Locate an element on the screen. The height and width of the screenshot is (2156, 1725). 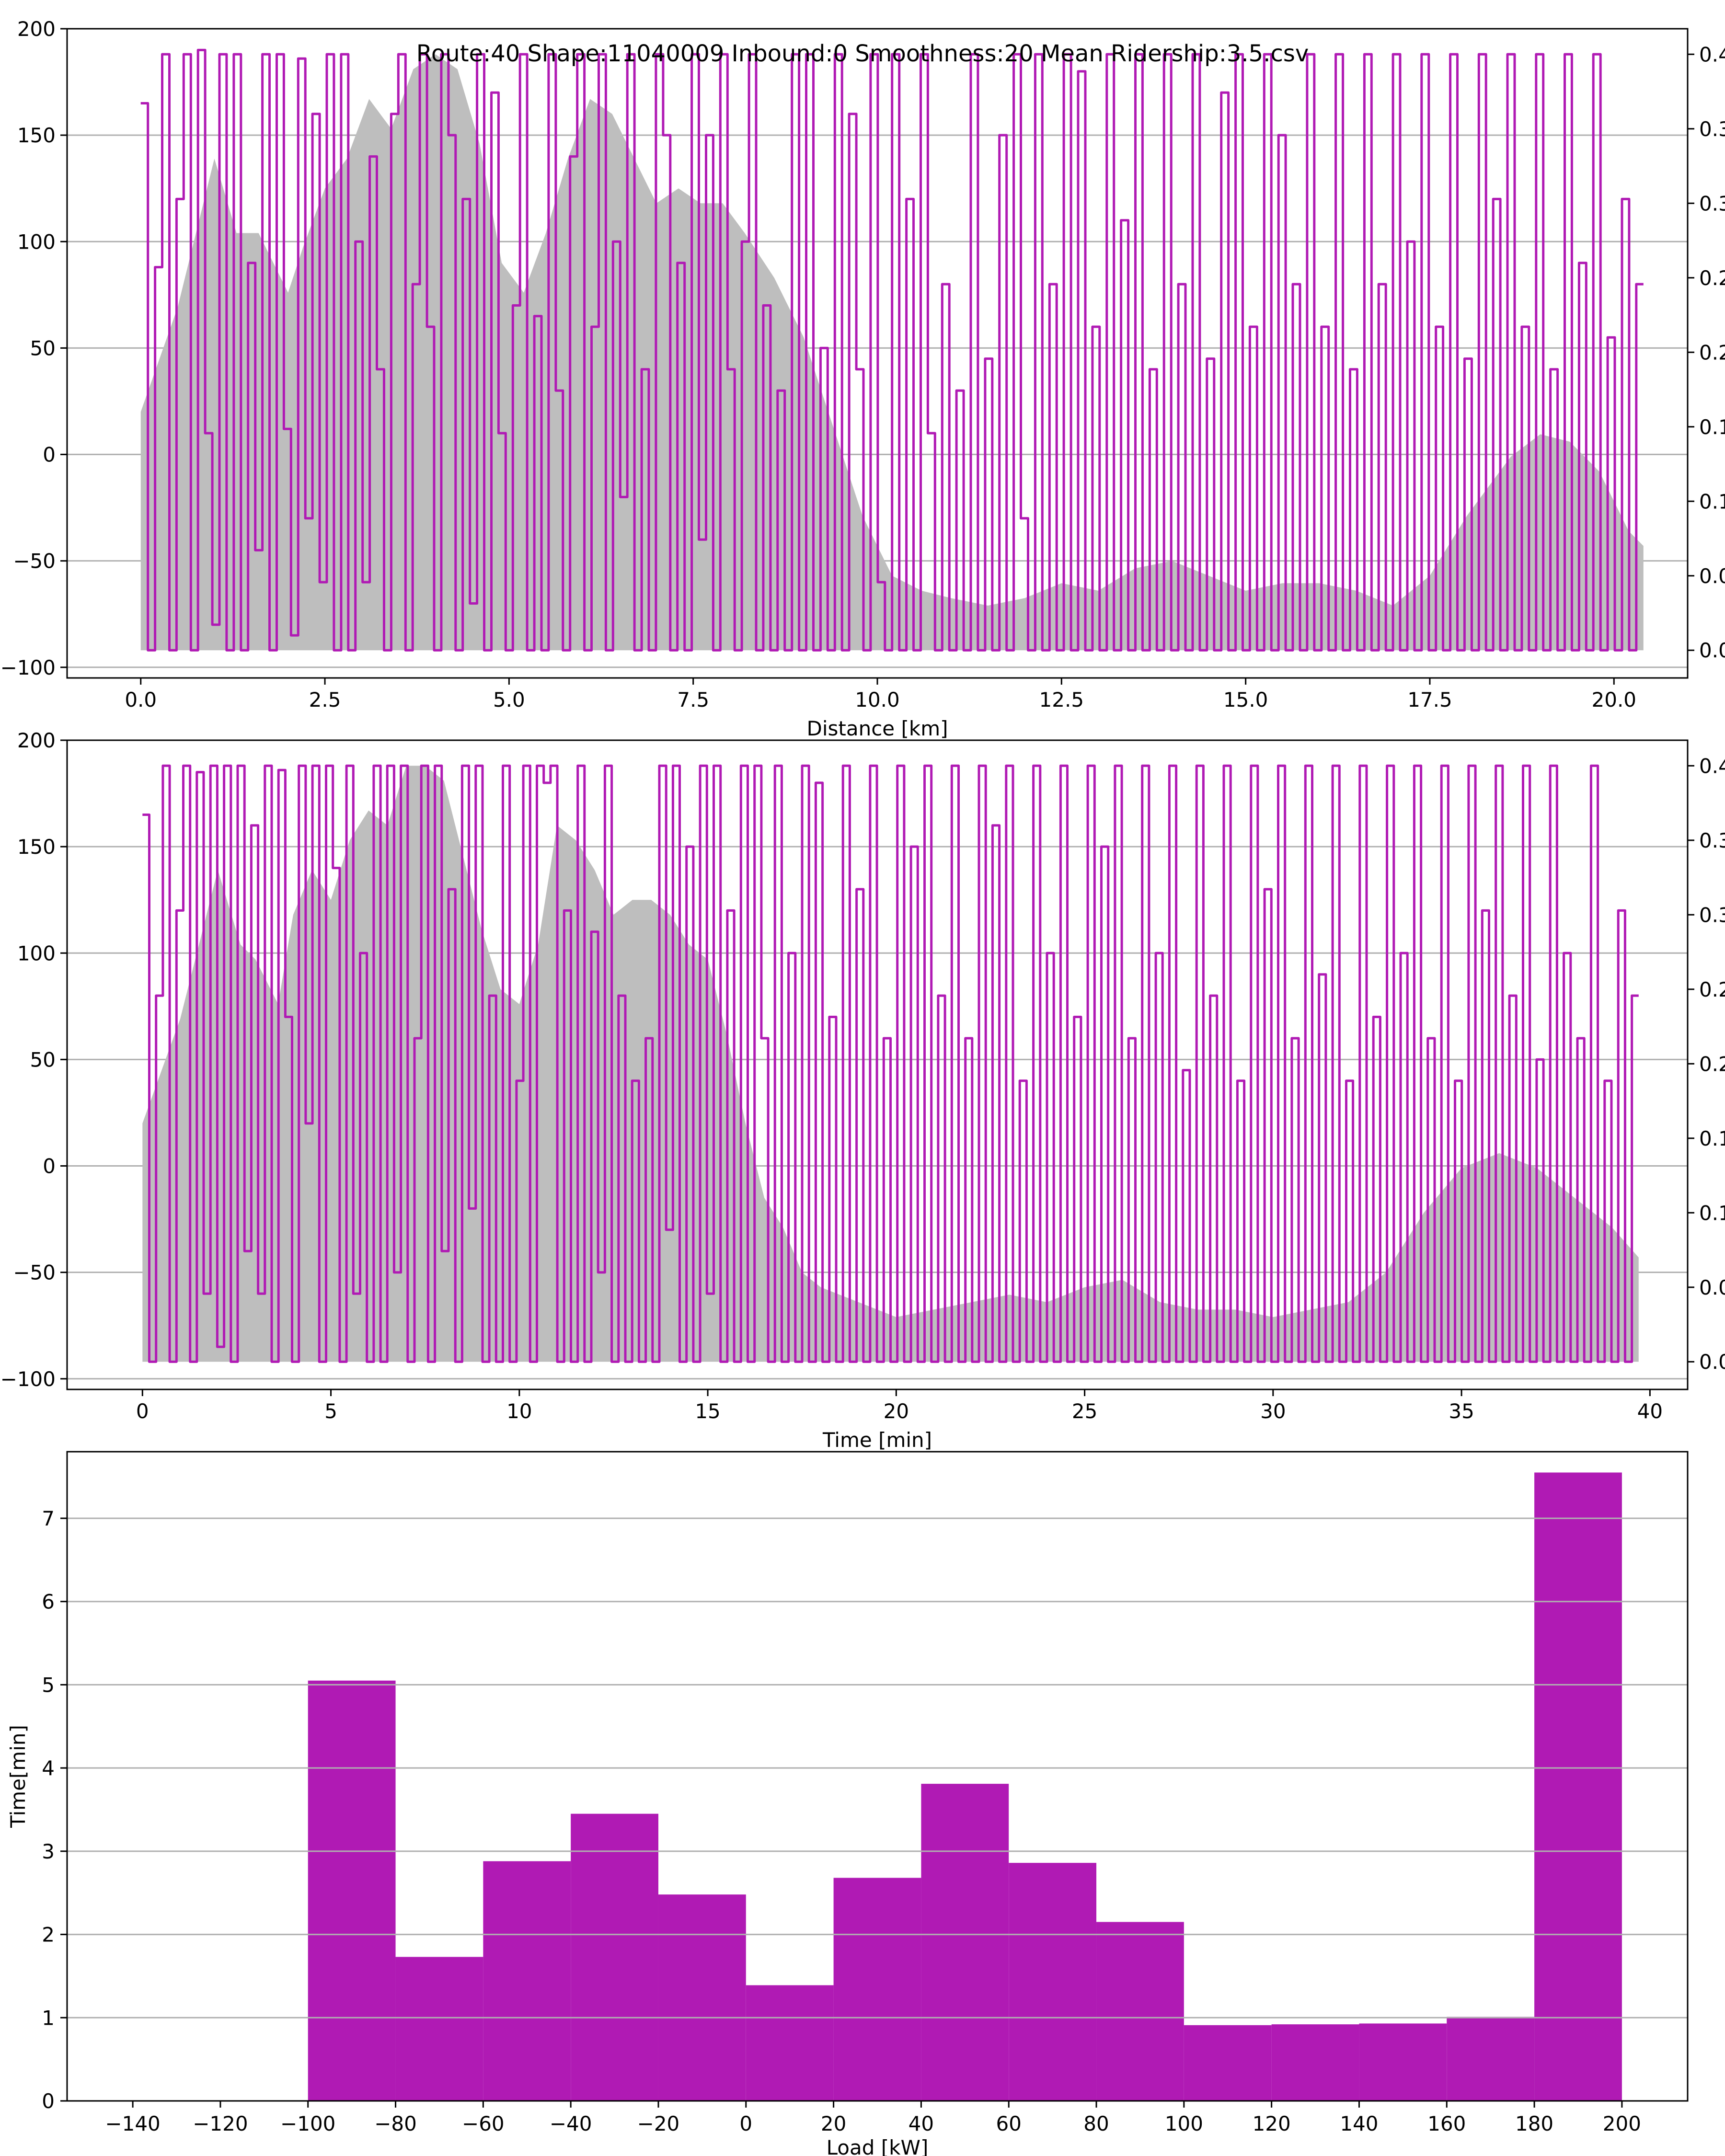
x-axis-label: Time [min] is located at coordinates (877, 1440).